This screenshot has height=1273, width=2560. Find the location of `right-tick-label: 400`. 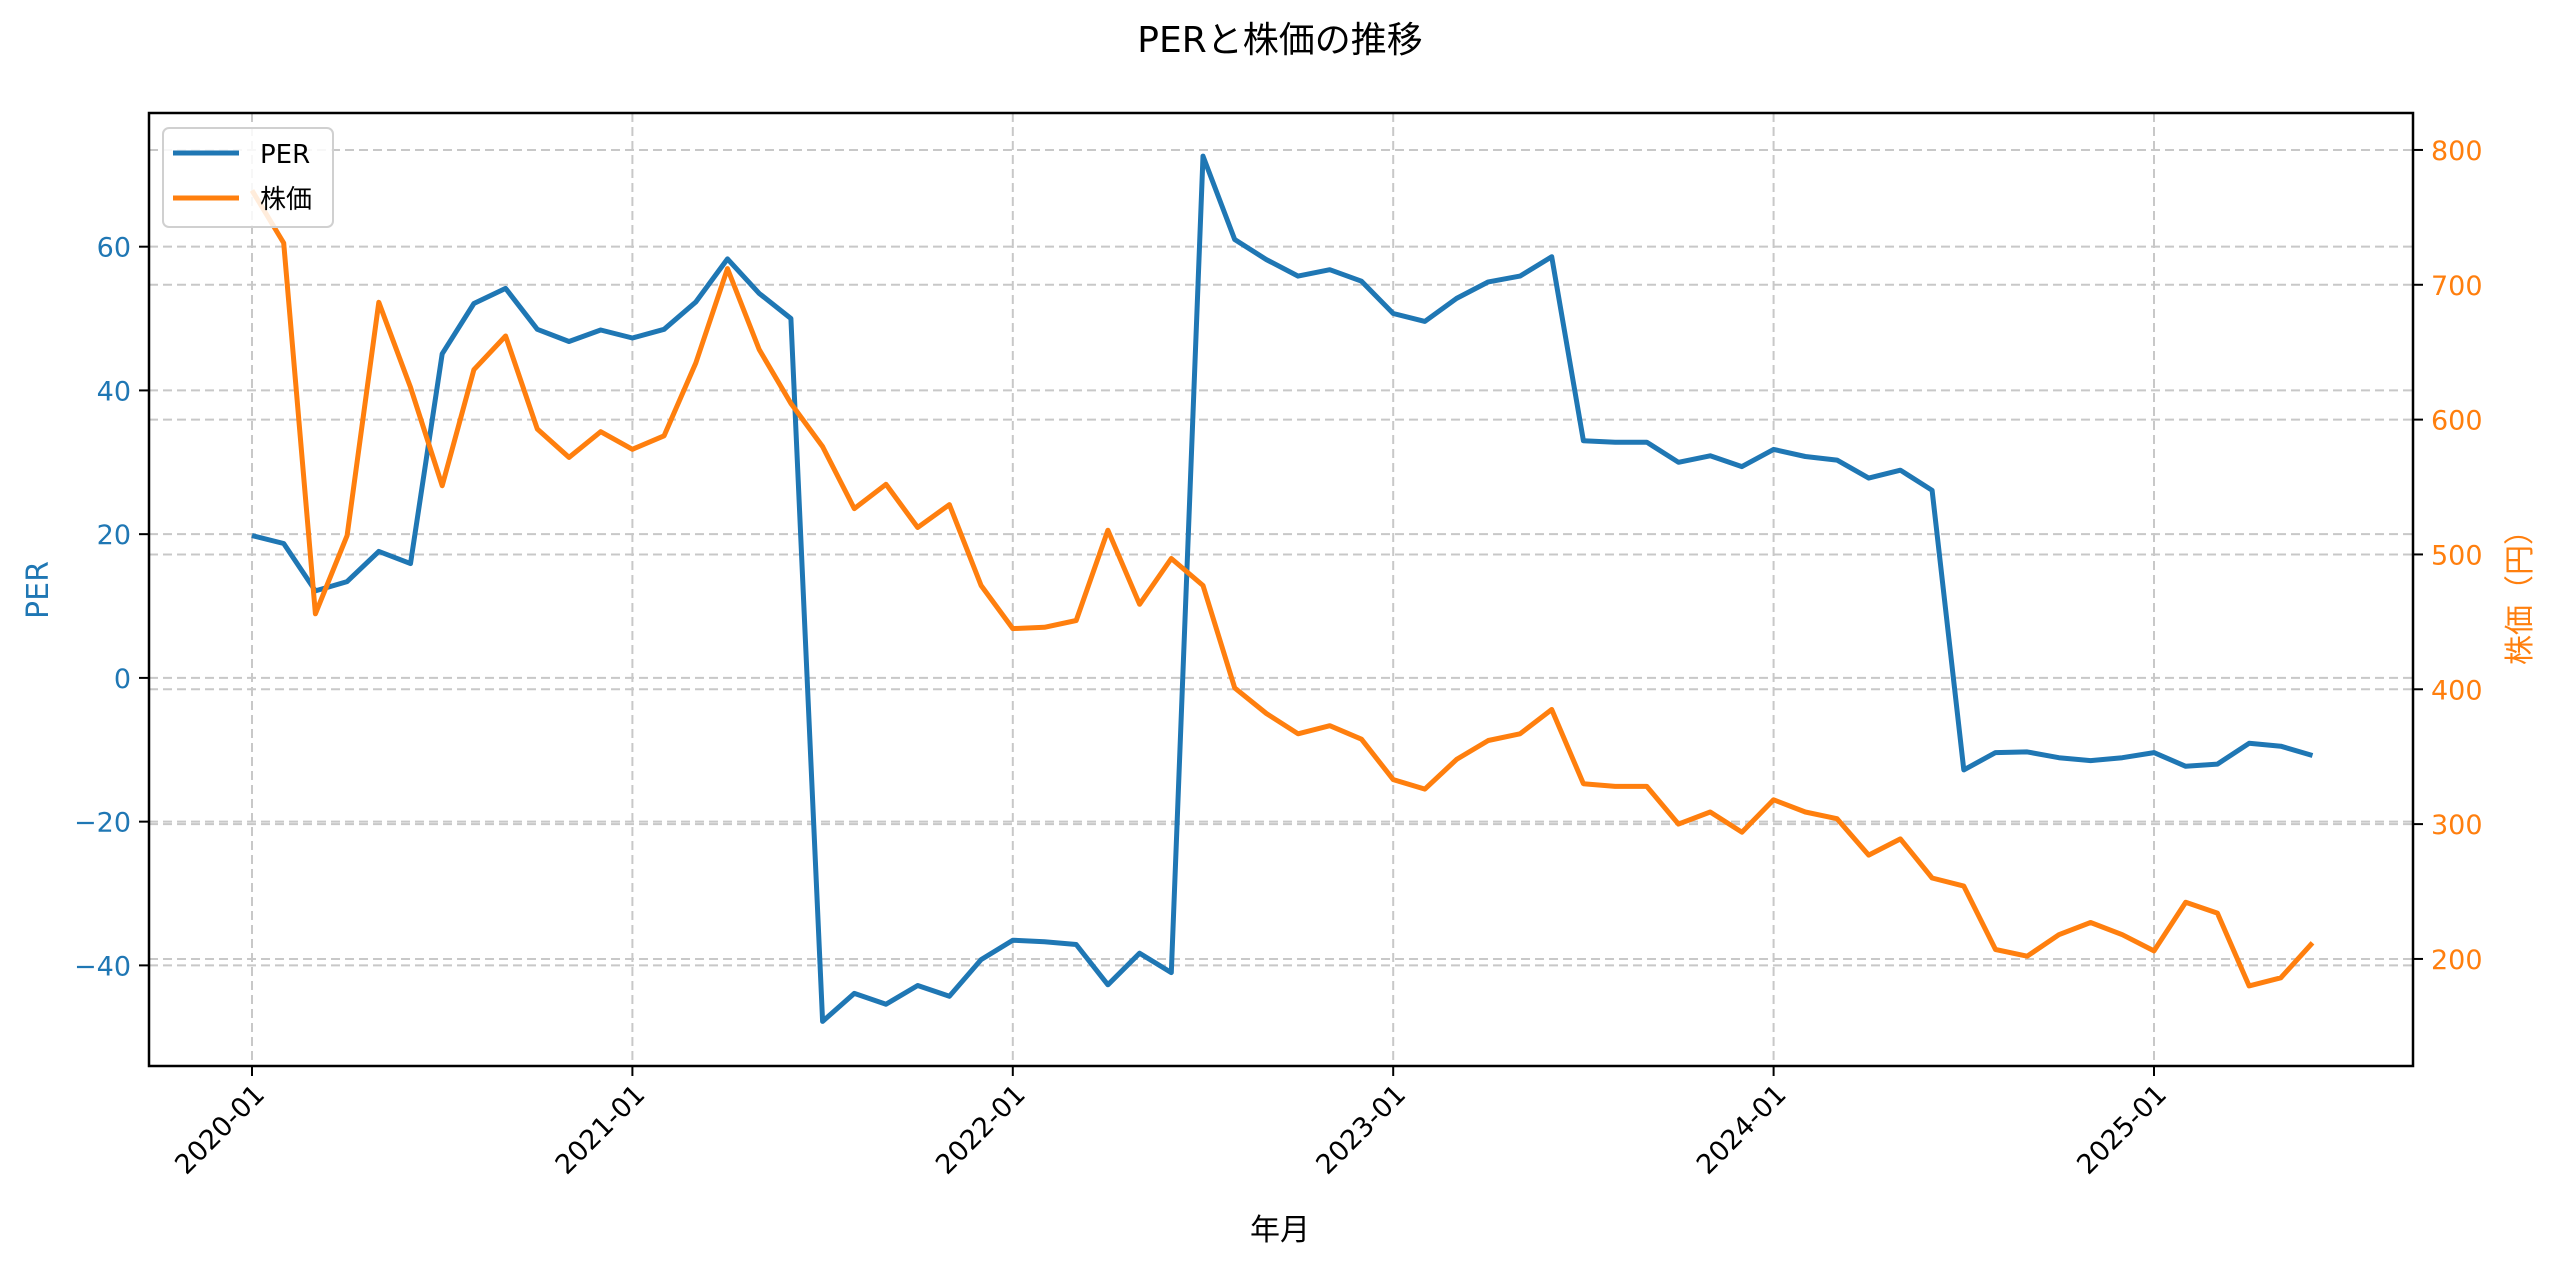

right-tick-label: 400 is located at coordinates (2457, 690).